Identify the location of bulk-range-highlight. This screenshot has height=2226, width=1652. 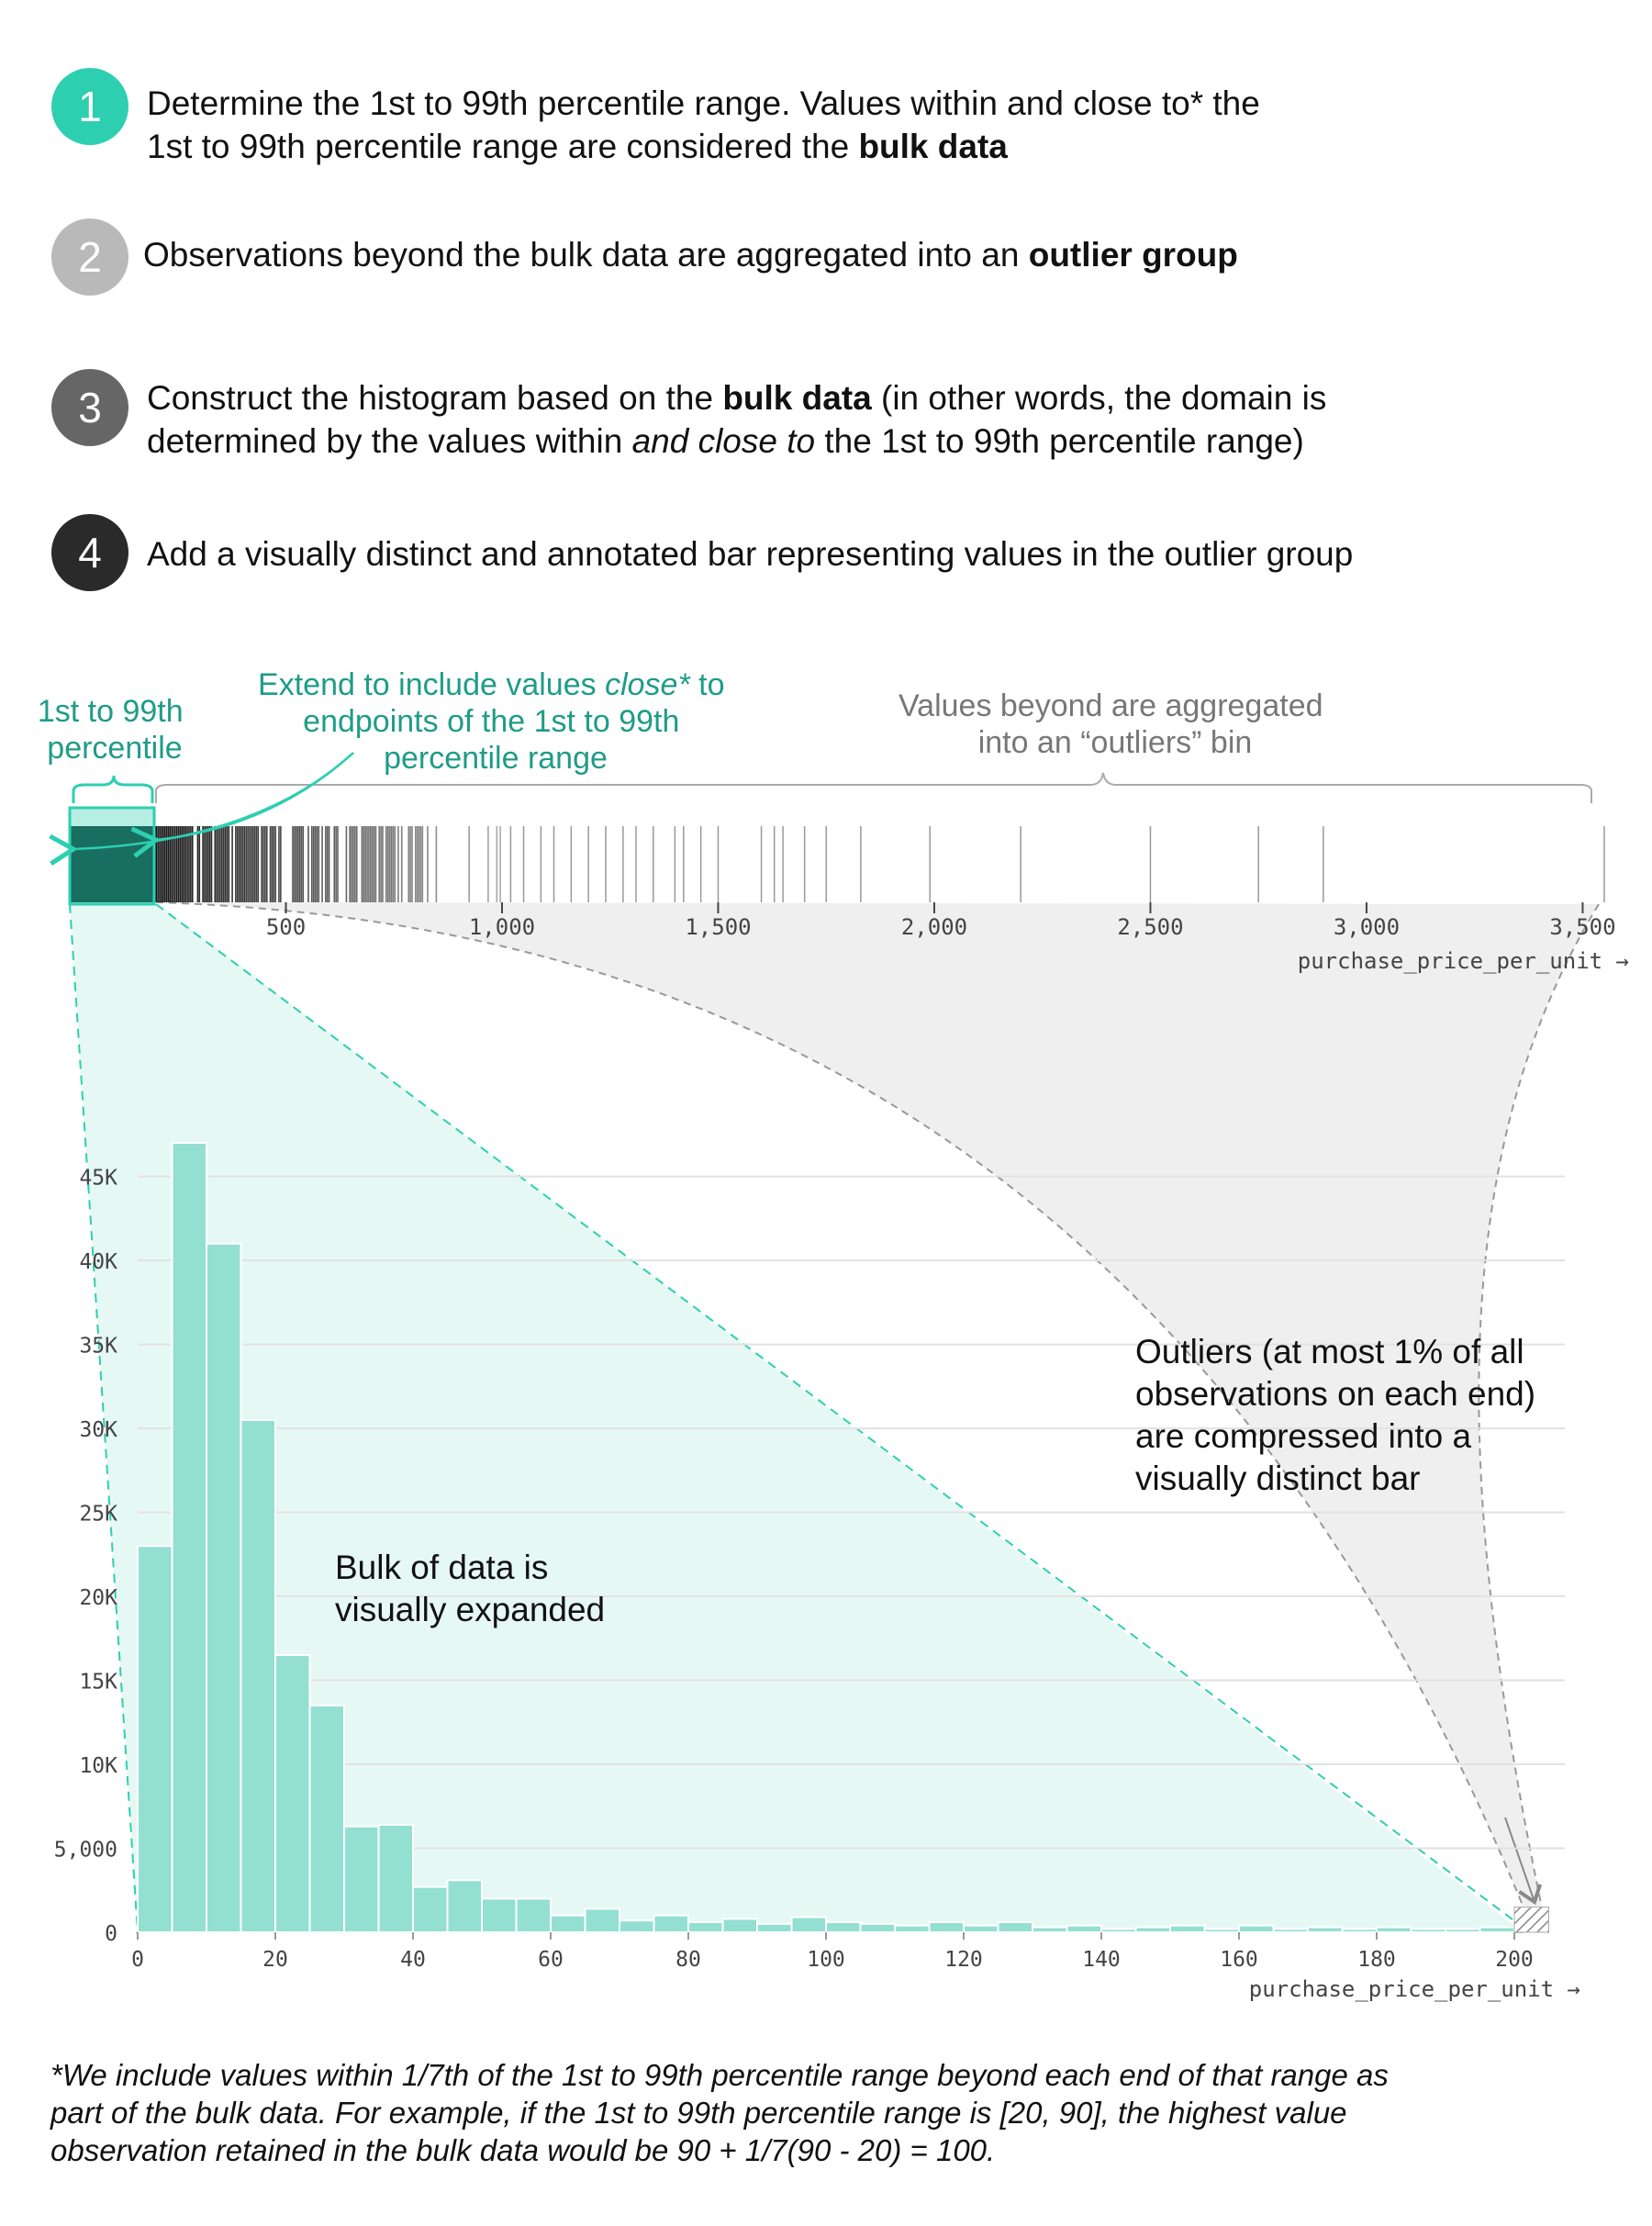
(112, 856).